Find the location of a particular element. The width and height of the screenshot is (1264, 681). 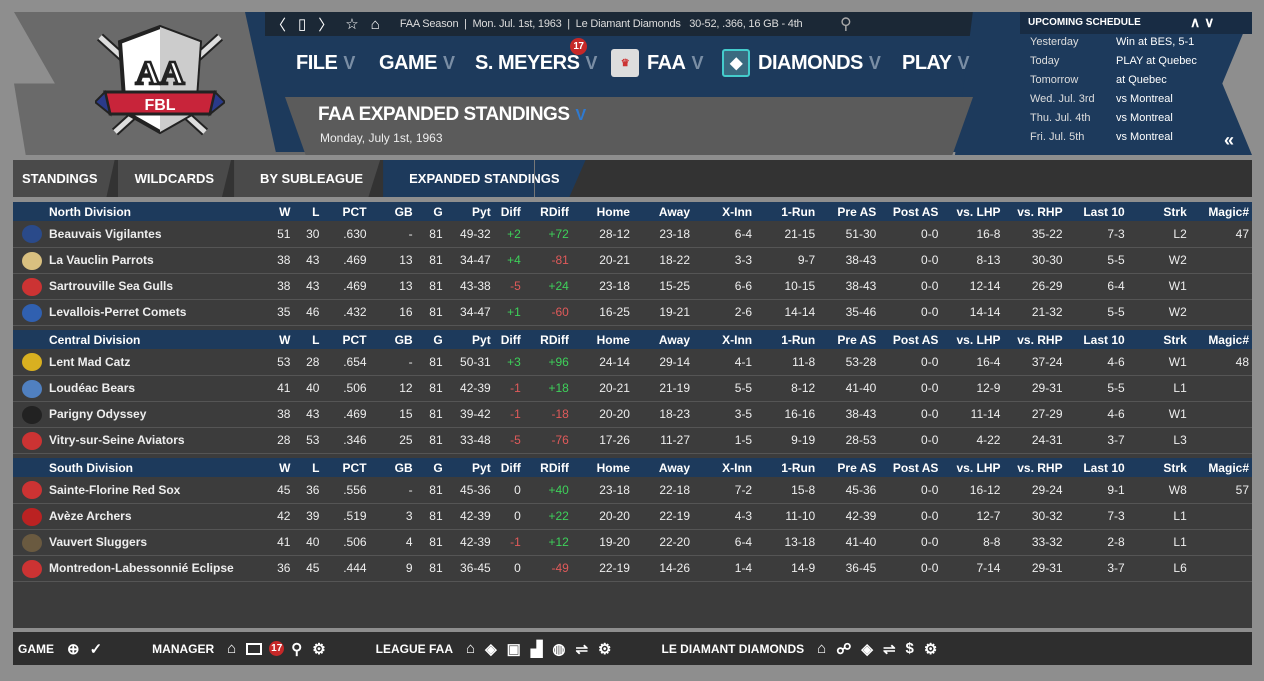

team-name: Vitry-sur-Seine Aviators is located at coordinates (139, 440).